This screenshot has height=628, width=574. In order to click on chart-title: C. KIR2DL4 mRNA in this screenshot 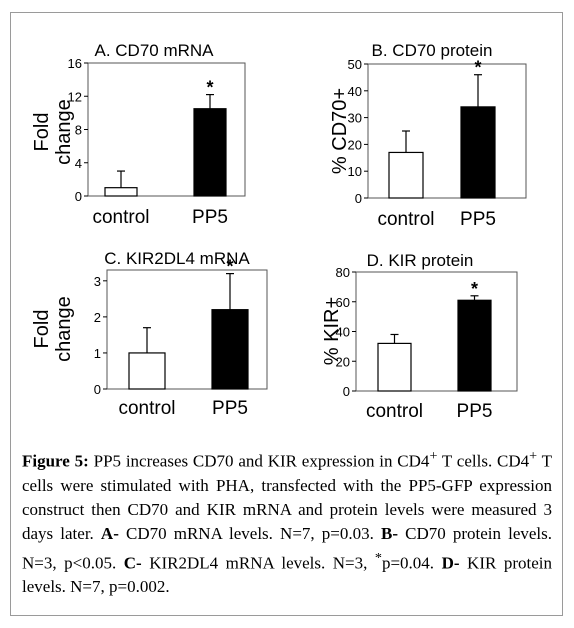, I will do `click(177, 258)`.